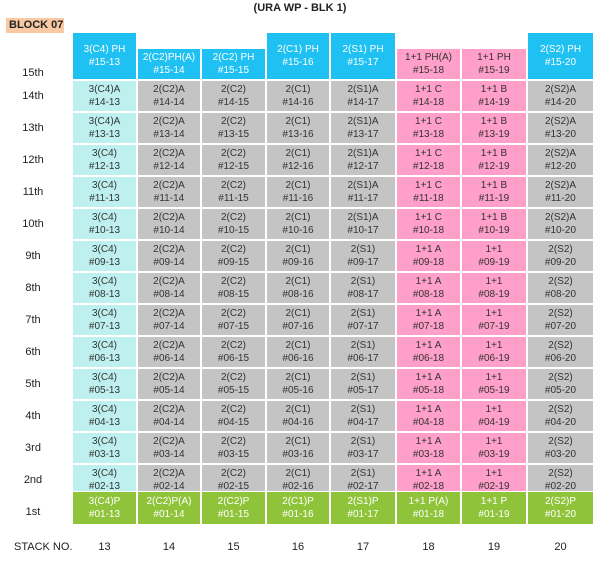  What do you see at coordinates (169, 358) in the screenshot?
I see `unit-number: #06-14` at bounding box center [169, 358].